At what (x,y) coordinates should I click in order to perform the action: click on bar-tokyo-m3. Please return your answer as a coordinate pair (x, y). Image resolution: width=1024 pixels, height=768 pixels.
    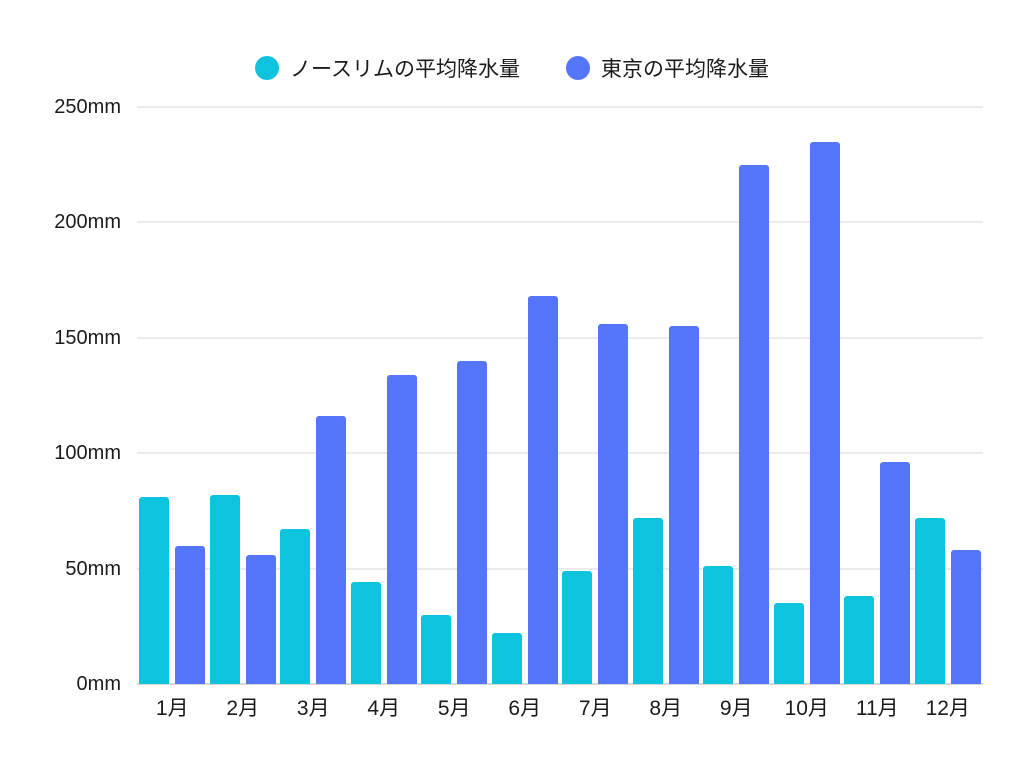
    Looking at the image, I should click on (331, 550).